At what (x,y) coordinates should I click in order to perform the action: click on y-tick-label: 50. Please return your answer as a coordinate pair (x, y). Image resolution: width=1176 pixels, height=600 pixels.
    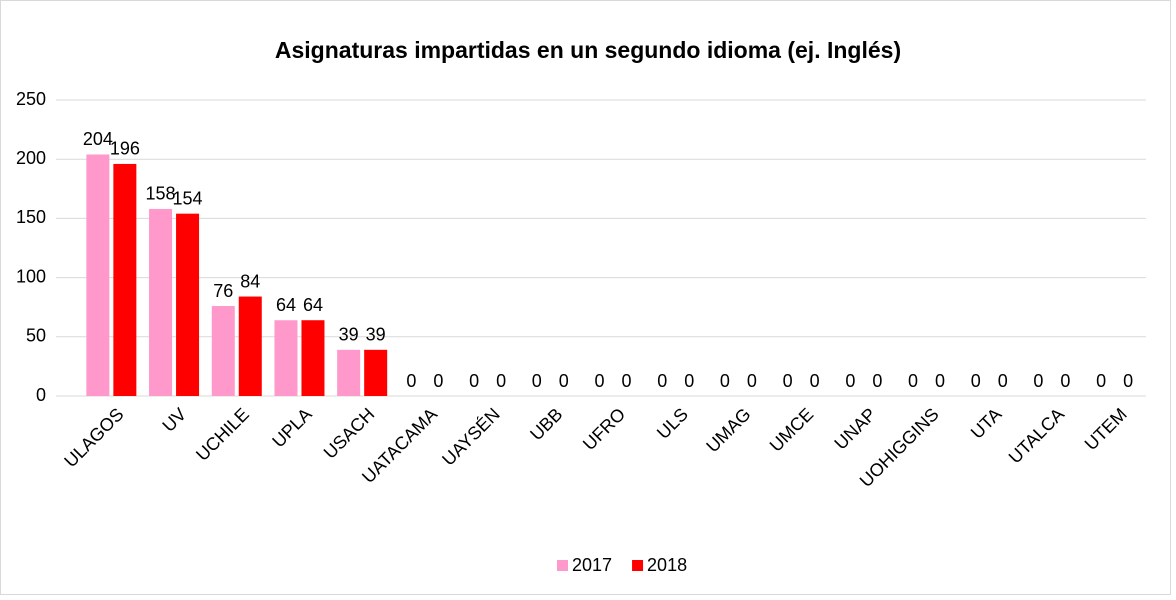
    Looking at the image, I should click on (36, 336).